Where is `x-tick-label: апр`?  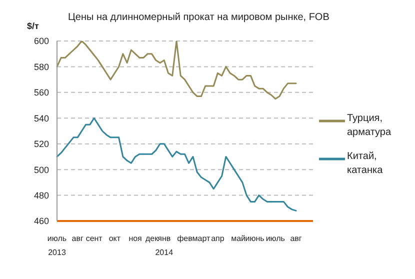 x-tick-label: апр is located at coordinates (218, 238).